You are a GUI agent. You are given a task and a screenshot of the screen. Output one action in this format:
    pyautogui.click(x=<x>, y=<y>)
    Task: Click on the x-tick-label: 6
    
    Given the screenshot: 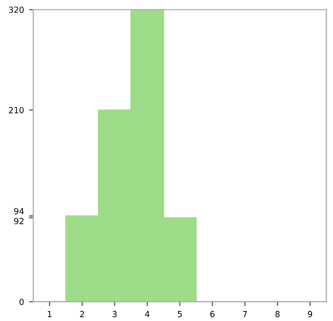 What is the action you would take?
    pyautogui.click(x=212, y=314)
    